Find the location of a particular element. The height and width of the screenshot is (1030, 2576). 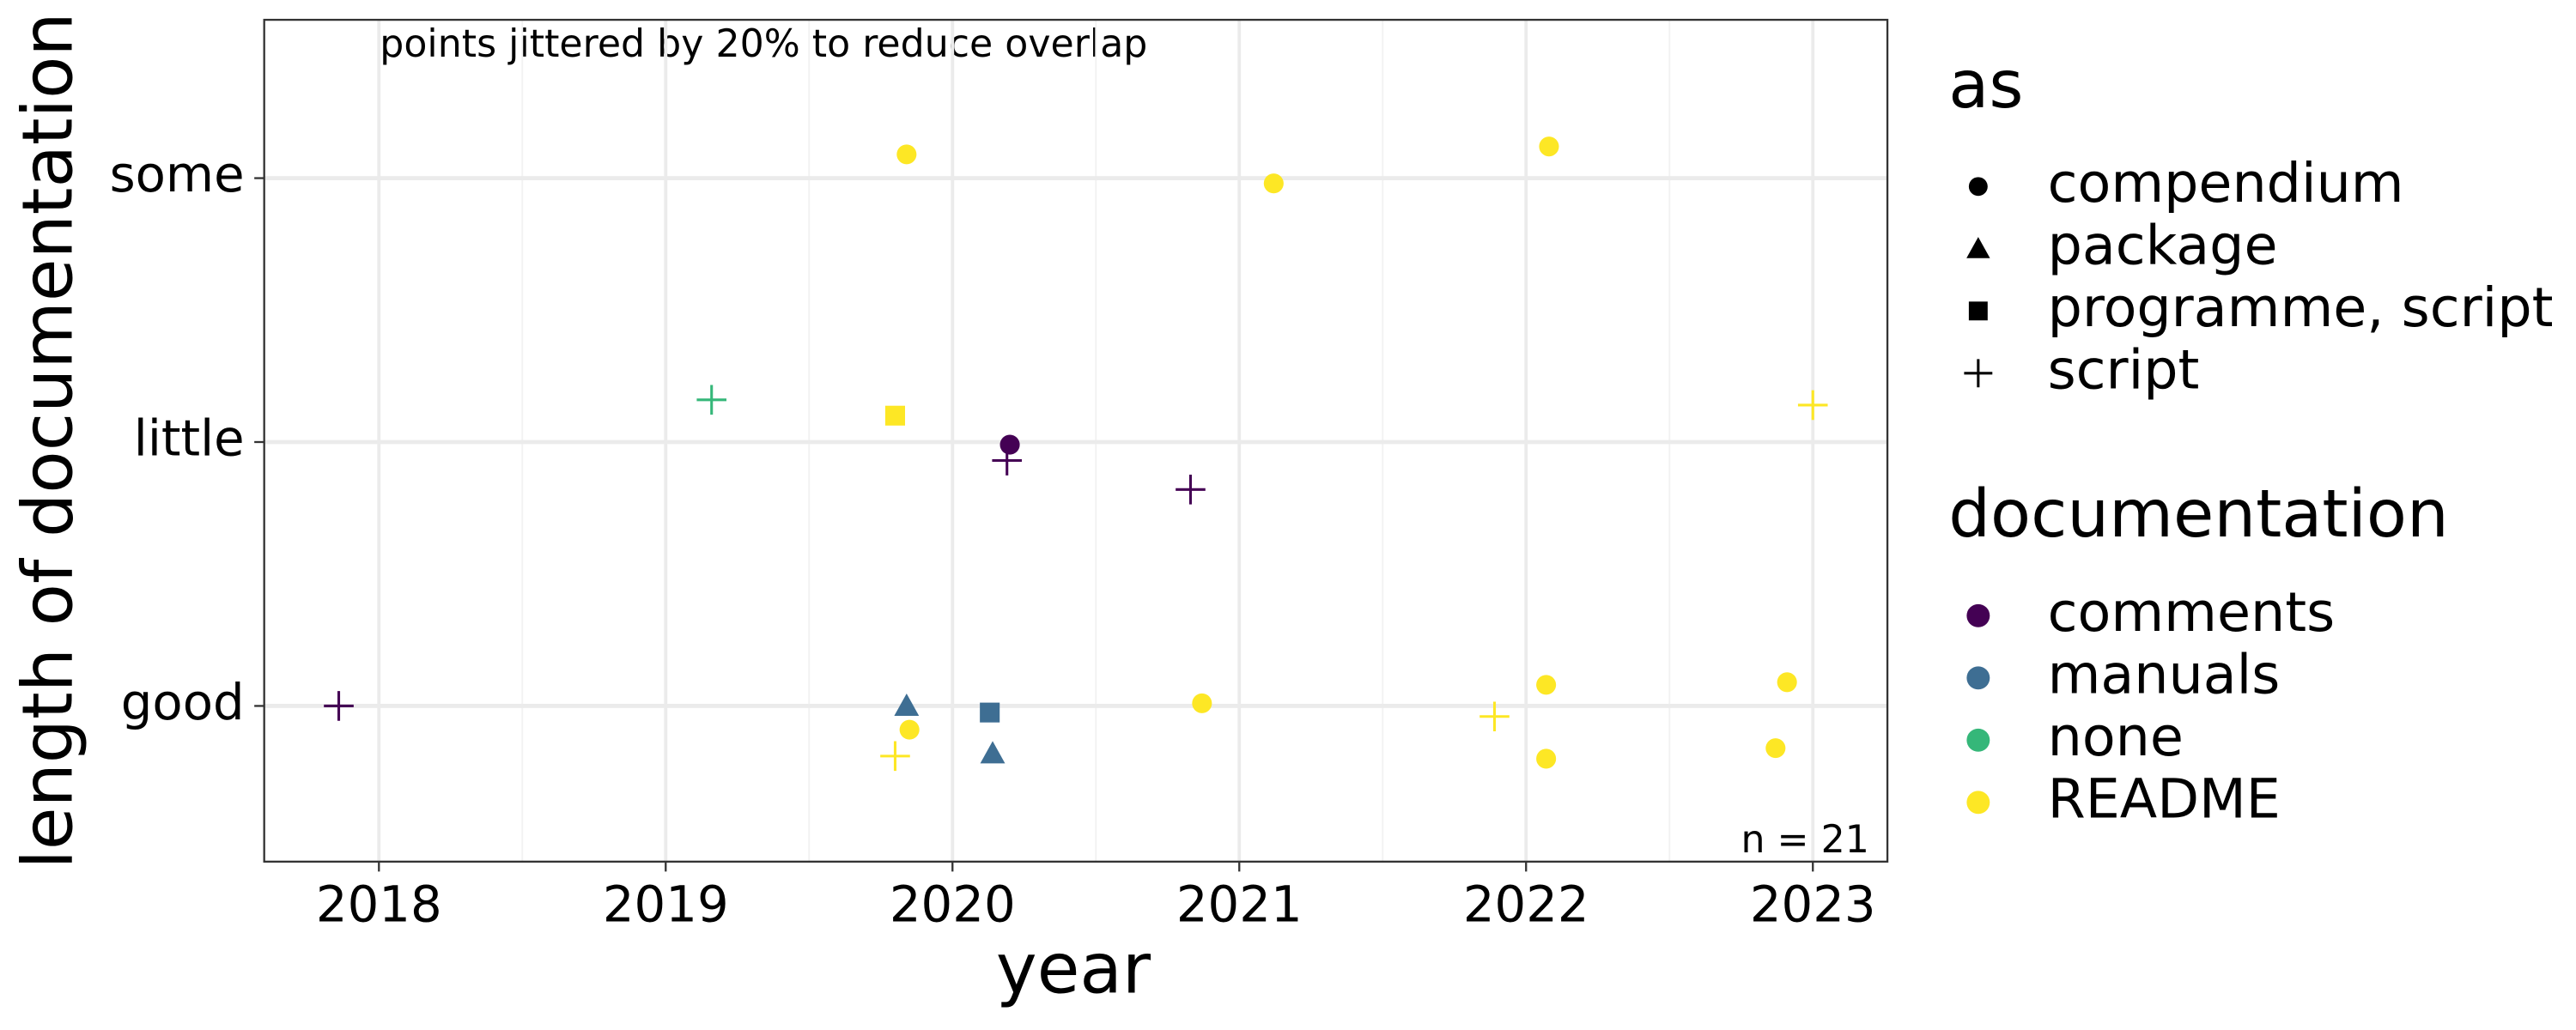

x-tick-label: 2021 is located at coordinates (1239, 904).